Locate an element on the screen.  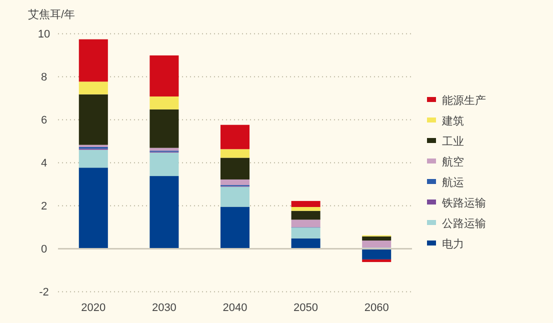
x-tick-label: 2030 is located at coordinates (164, 308).